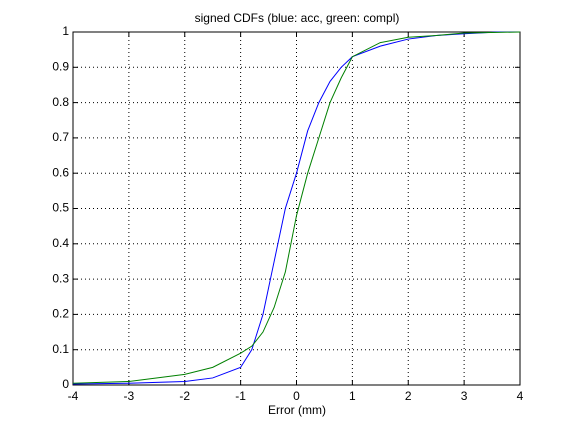 The image size is (576, 432). Describe the element at coordinates (240, 396) in the screenshot. I see `x-tick-label: -1` at that location.